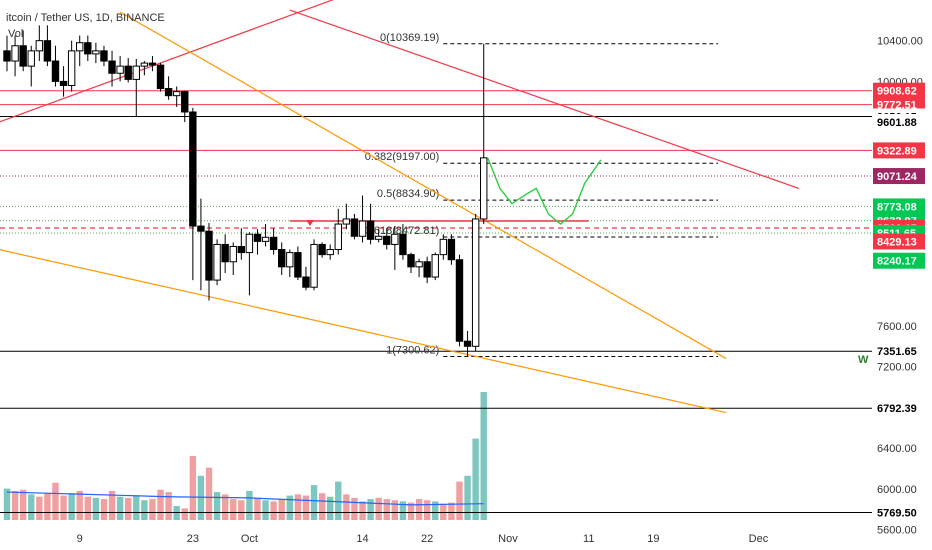 This screenshot has height=550, width=932. Describe the element at coordinates (897, 262) in the screenshot. I see `badge-label: 8240.17` at that location.